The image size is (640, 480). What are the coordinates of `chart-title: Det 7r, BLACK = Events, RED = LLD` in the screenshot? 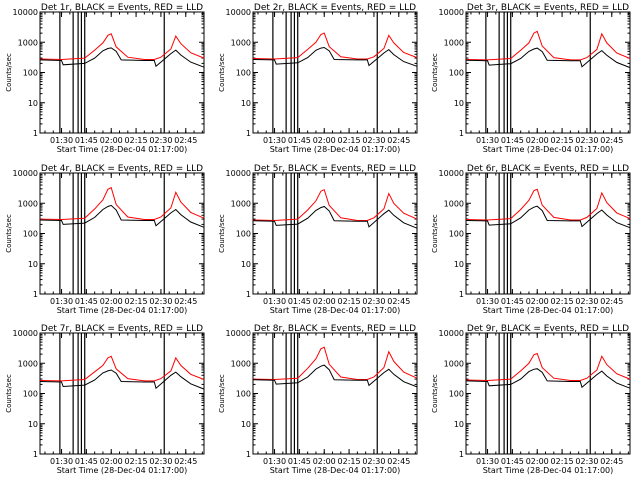 It's located at (122, 329).